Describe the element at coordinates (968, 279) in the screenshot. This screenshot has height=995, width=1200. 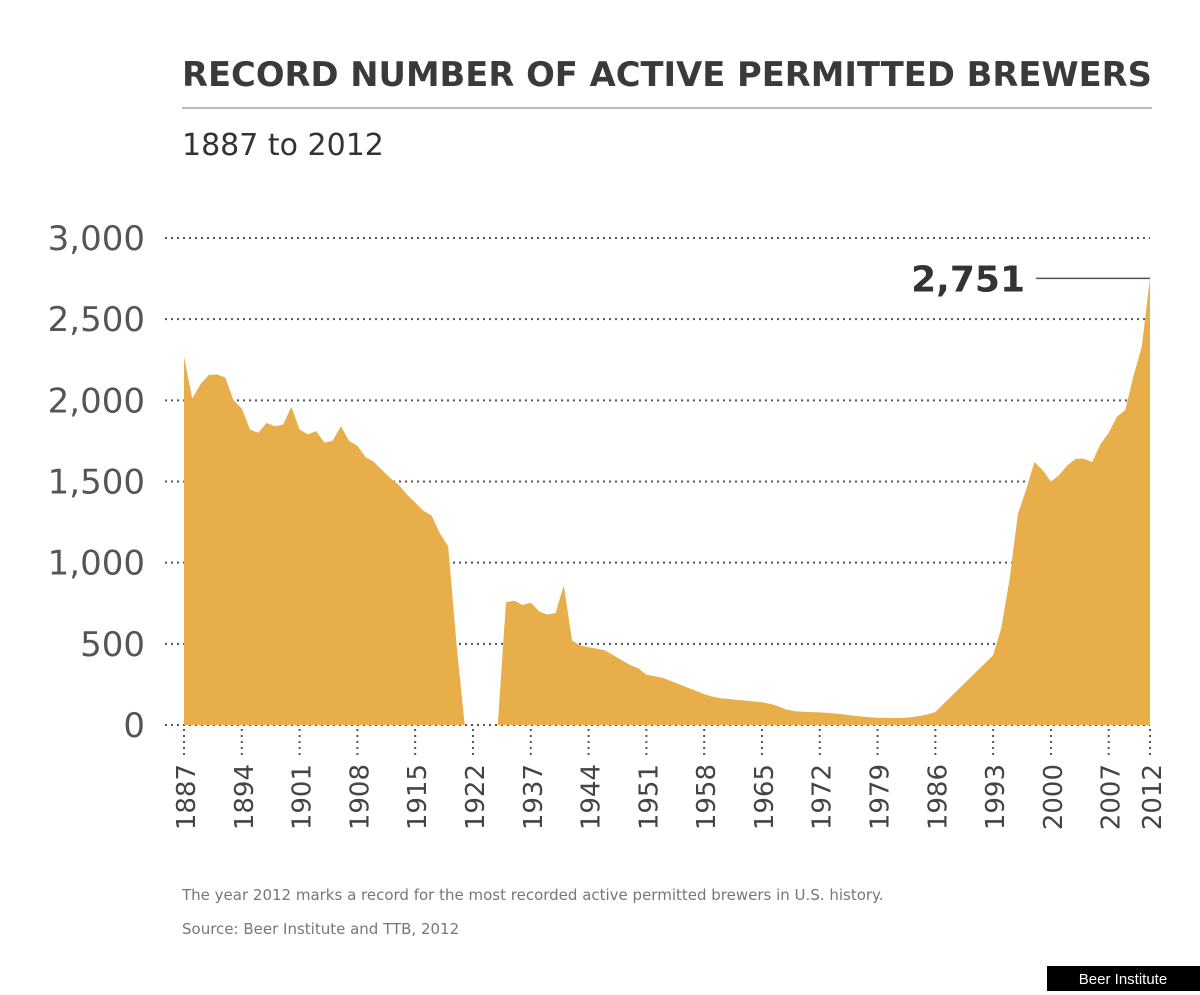
I see `annotation: 2,751` at that location.